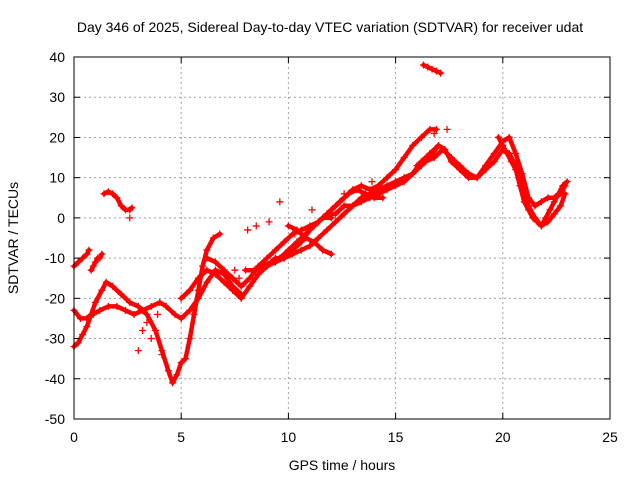  I want to click on x-tick-labels: 0 5 10 15 20 25, so click(344, 437).